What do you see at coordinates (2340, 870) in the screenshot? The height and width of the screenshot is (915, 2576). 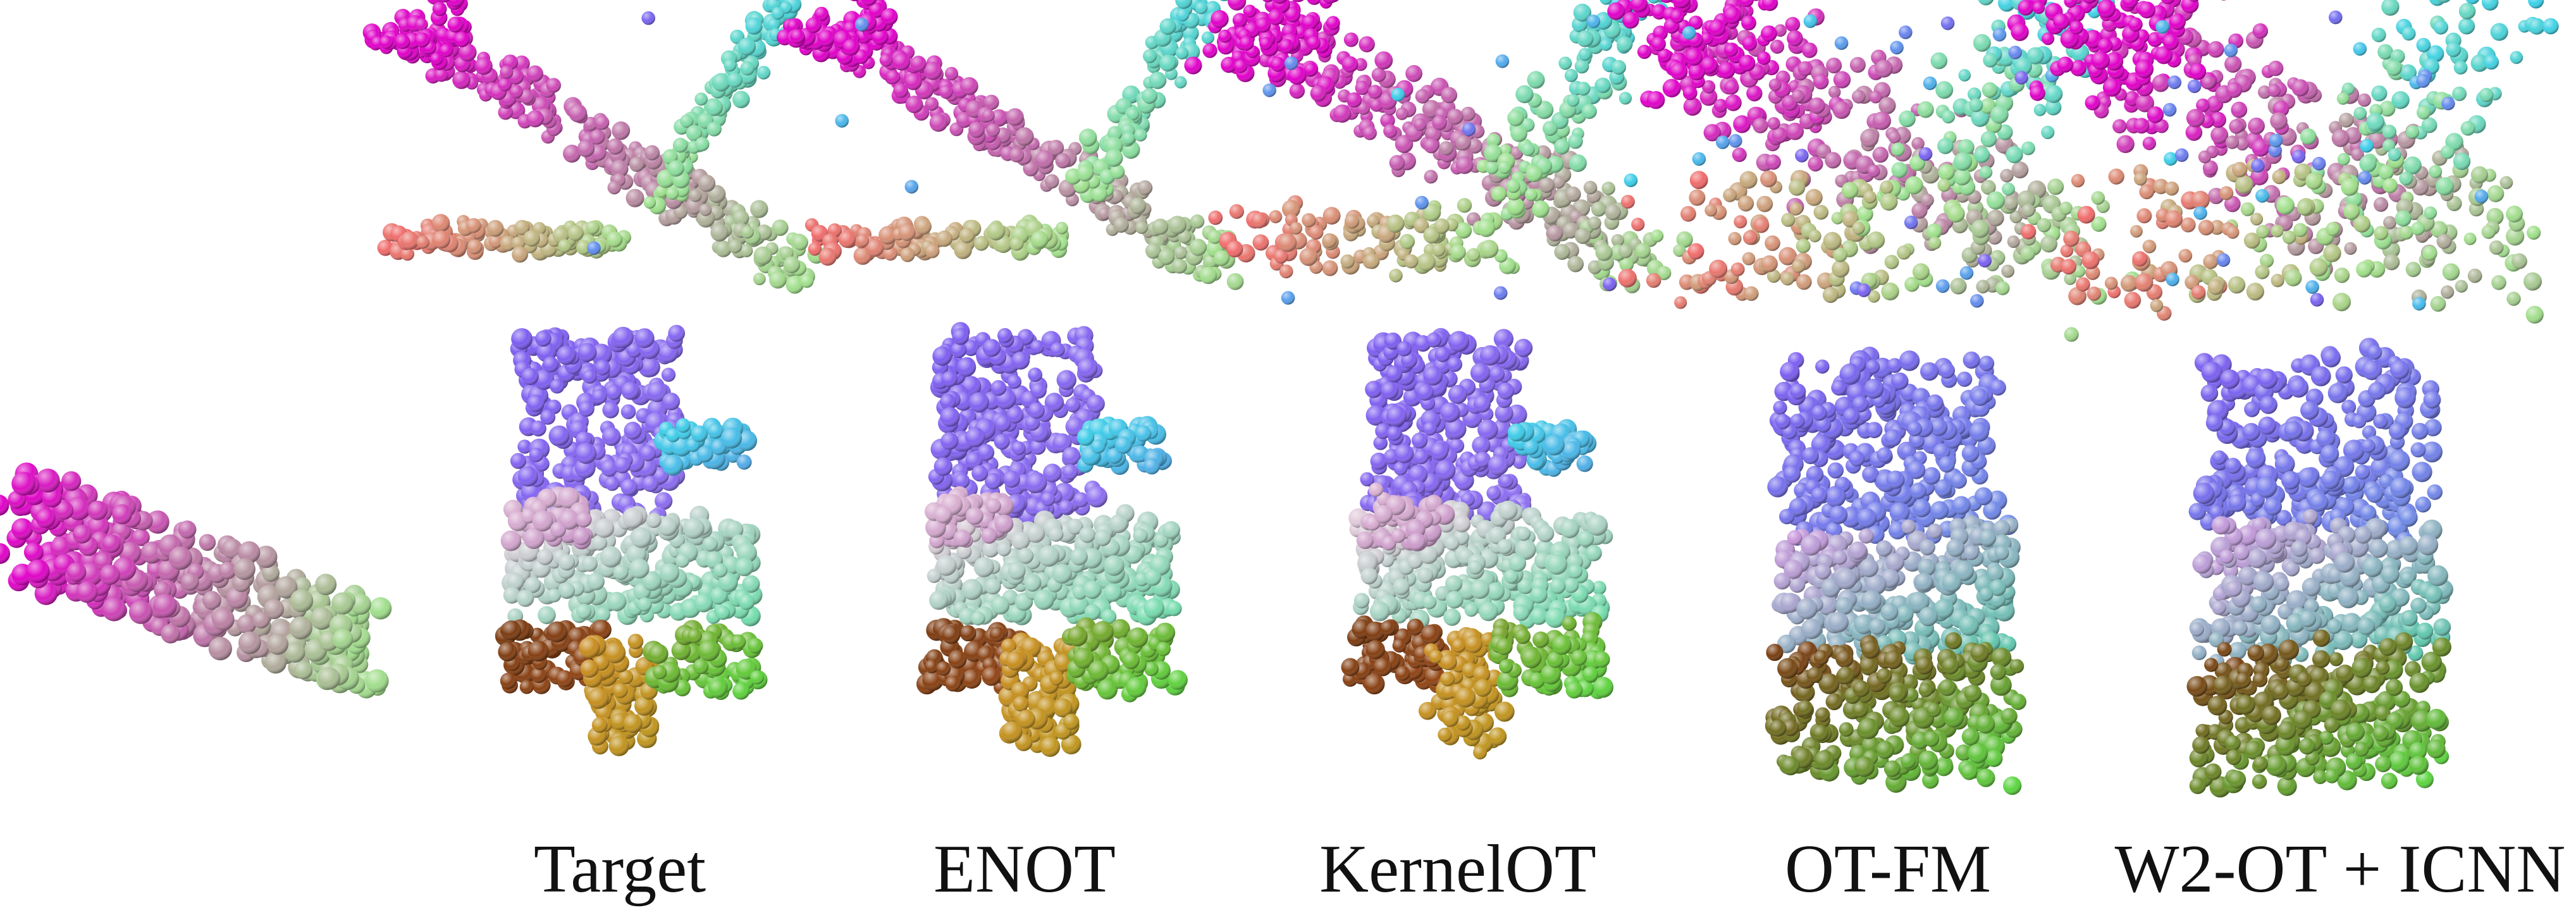 I see `caption-w2ot-icnn: W2-OT + ICNN` at bounding box center [2340, 870].